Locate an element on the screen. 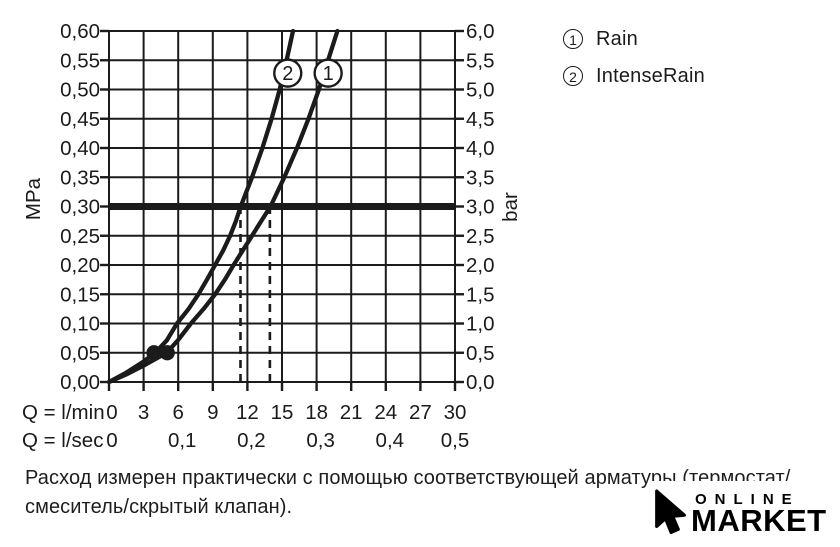 This screenshot has width=840, height=547. y-right-tick-label: 4,0 is located at coordinates (480, 148).